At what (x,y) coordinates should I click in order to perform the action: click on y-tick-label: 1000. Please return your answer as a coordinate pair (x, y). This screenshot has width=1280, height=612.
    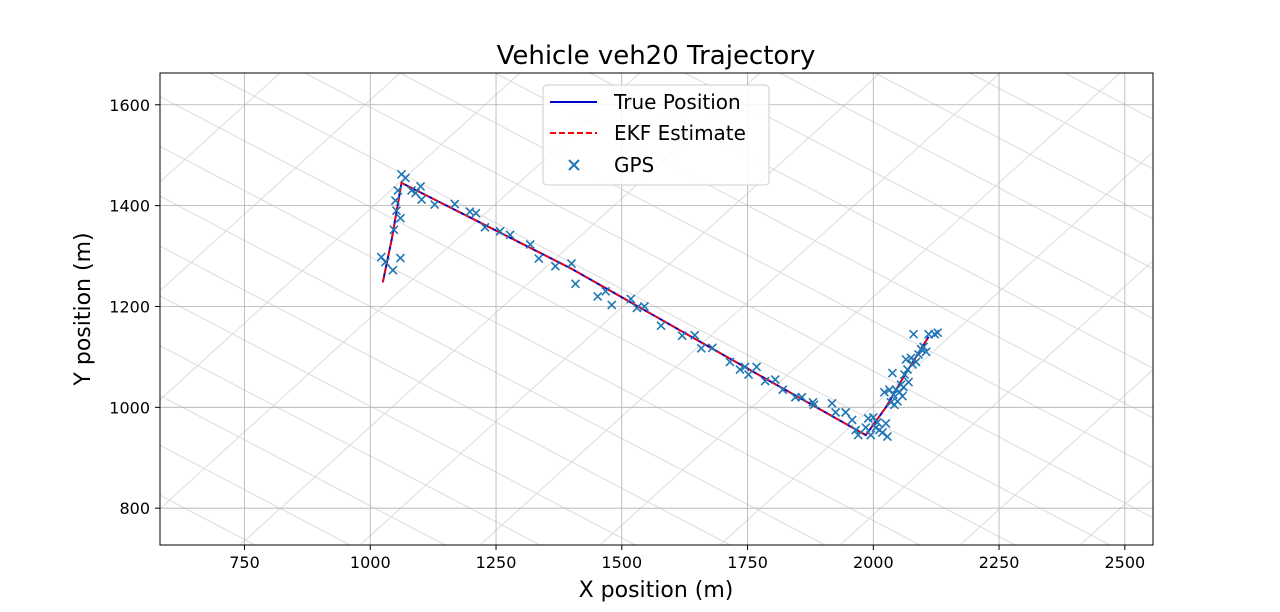
    Looking at the image, I should click on (129, 407).